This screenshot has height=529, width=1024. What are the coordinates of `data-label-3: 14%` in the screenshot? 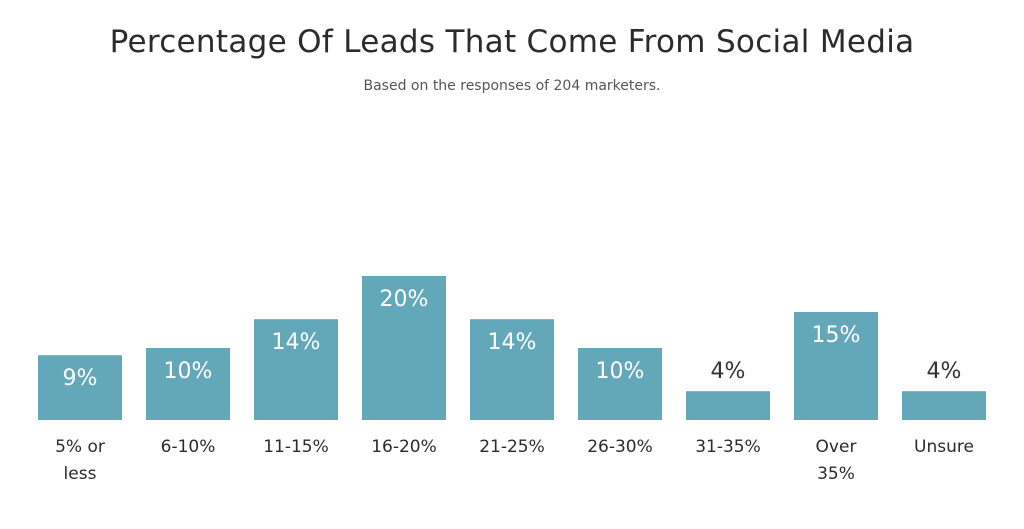 It's located at (296, 342).